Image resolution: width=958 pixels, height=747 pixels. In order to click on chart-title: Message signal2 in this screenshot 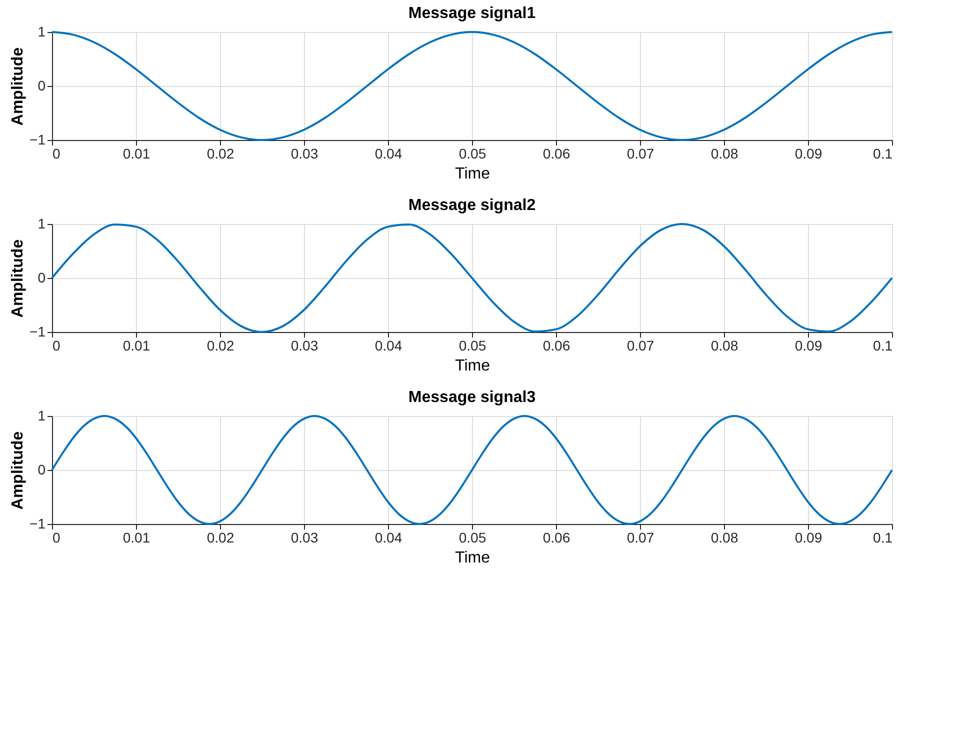, I will do `click(472, 205)`.